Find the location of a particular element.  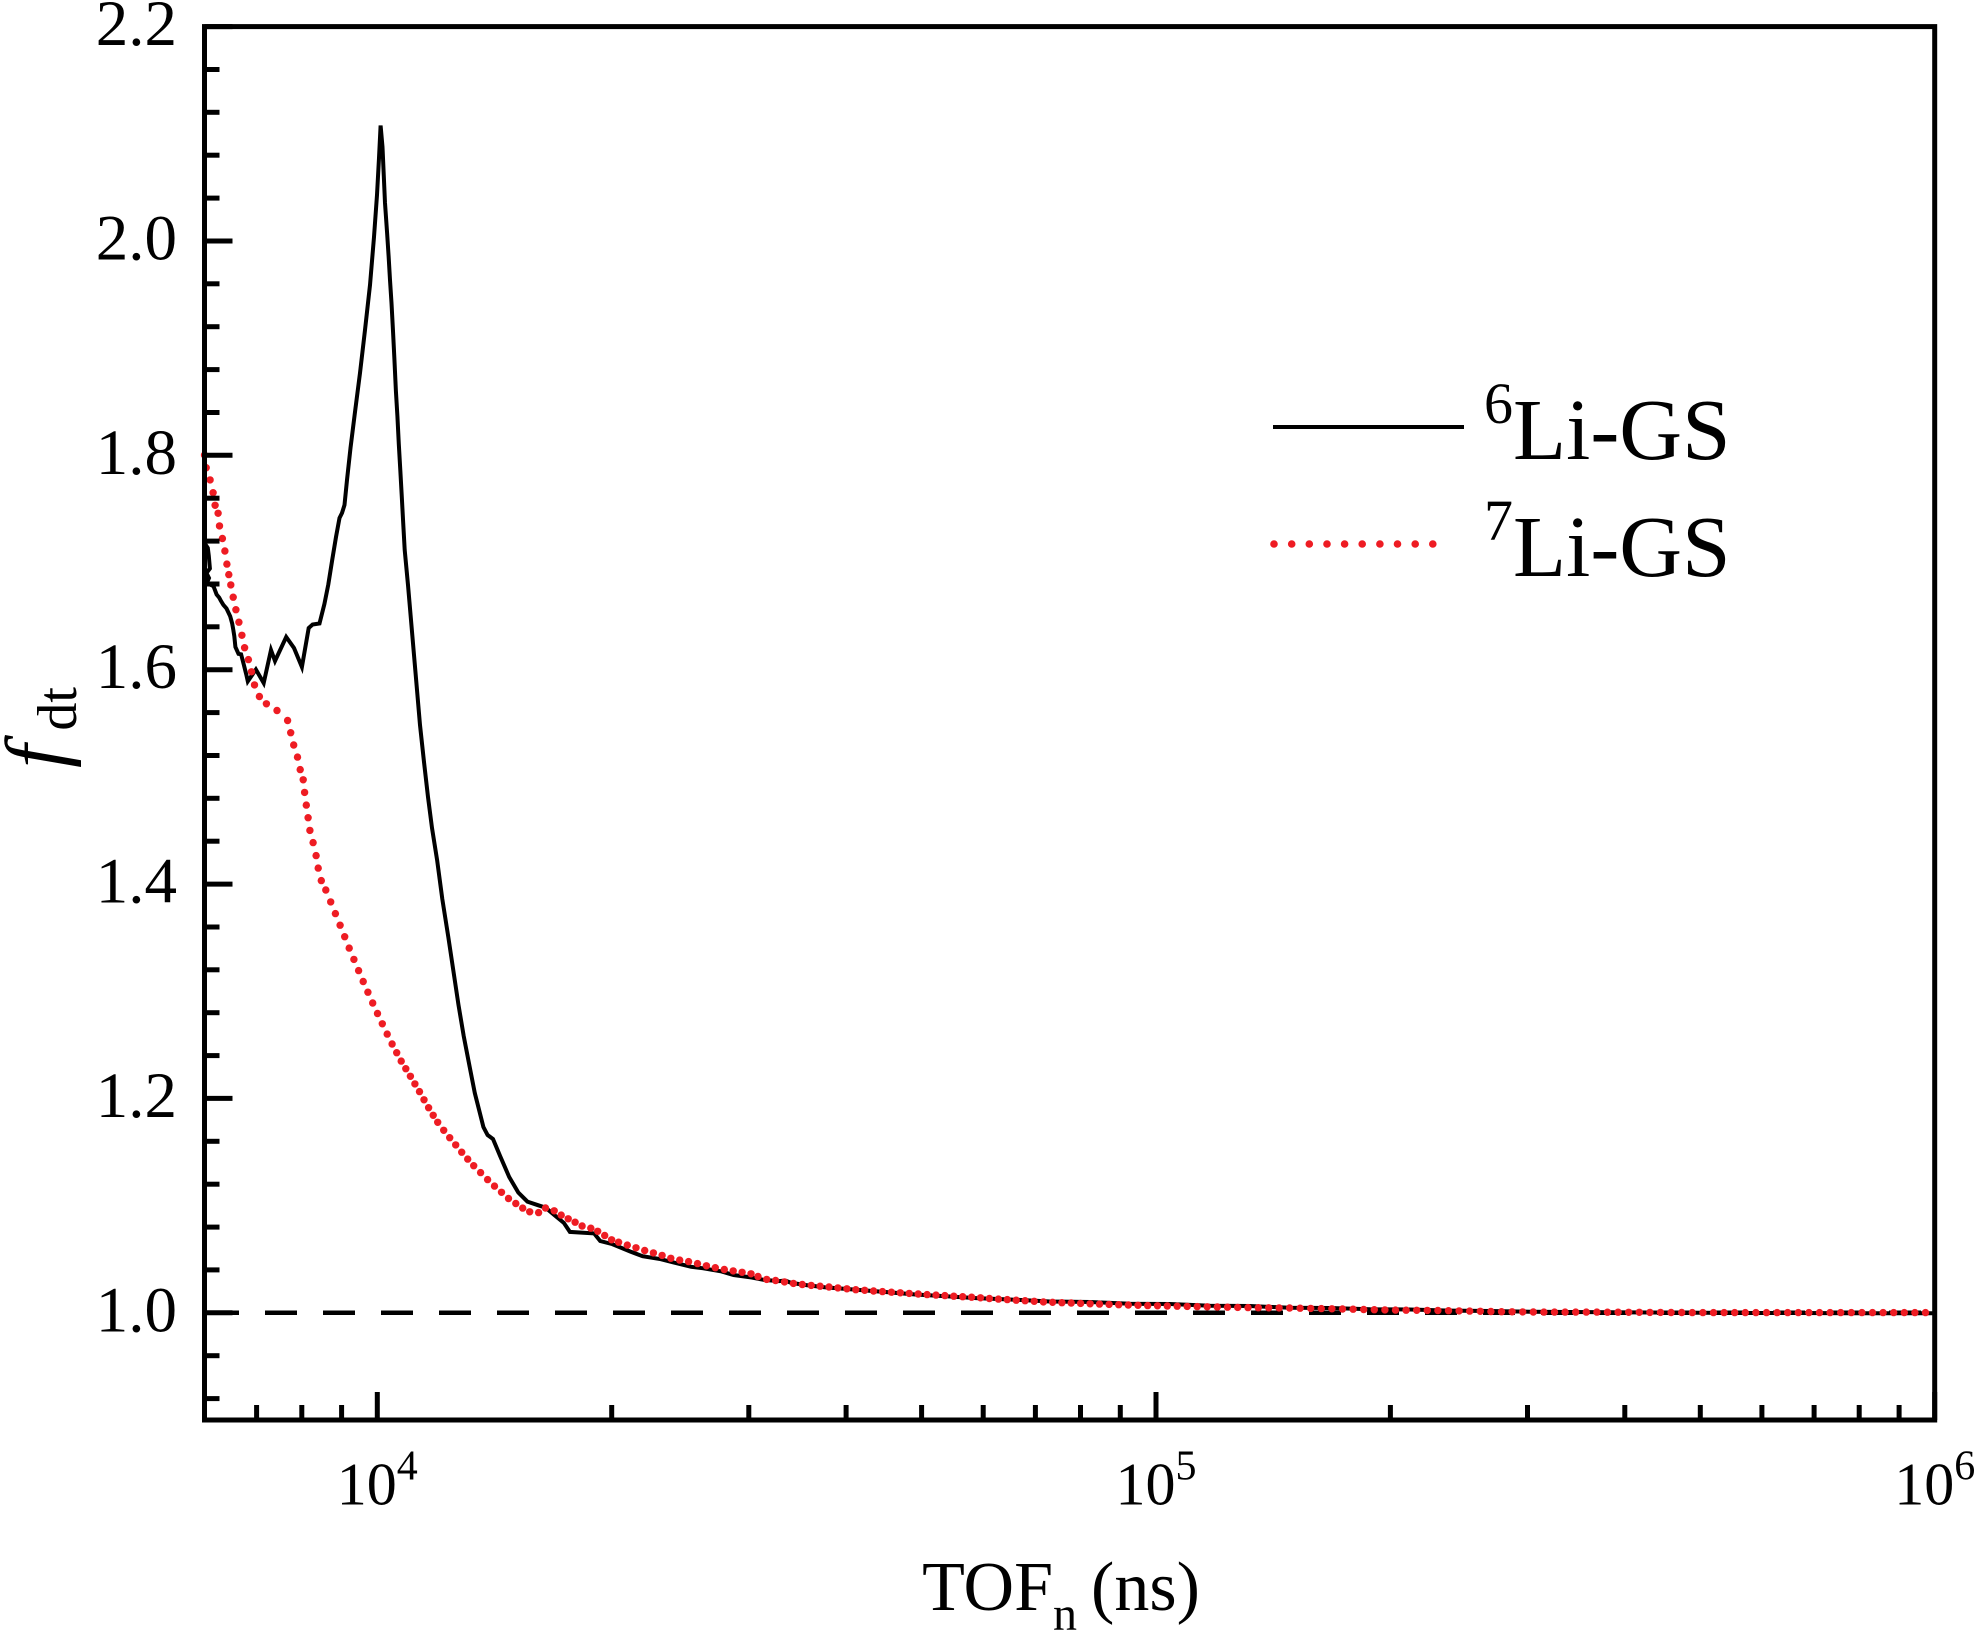

svg-text: 10⁴ is located at coordinates (377, 1481).